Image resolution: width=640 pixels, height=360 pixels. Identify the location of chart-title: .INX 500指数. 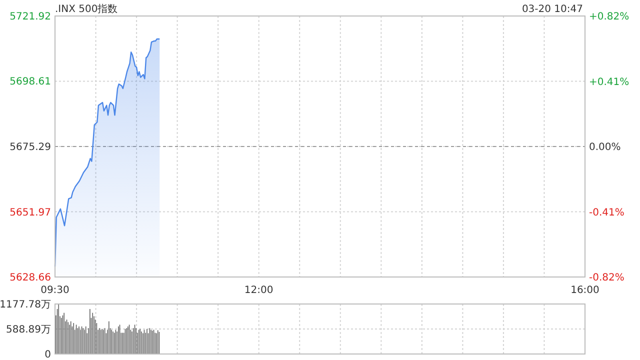
(86, 9).